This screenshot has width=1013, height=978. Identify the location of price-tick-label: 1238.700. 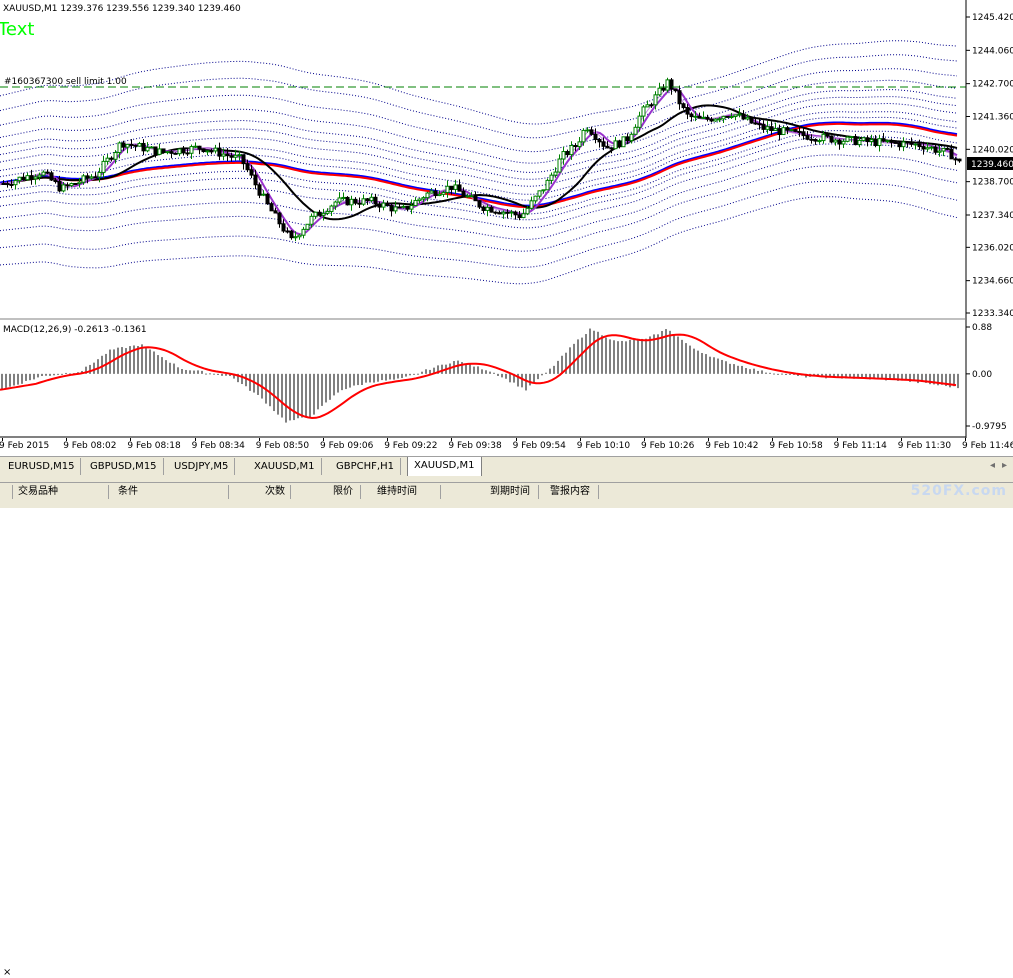
(992, 183).